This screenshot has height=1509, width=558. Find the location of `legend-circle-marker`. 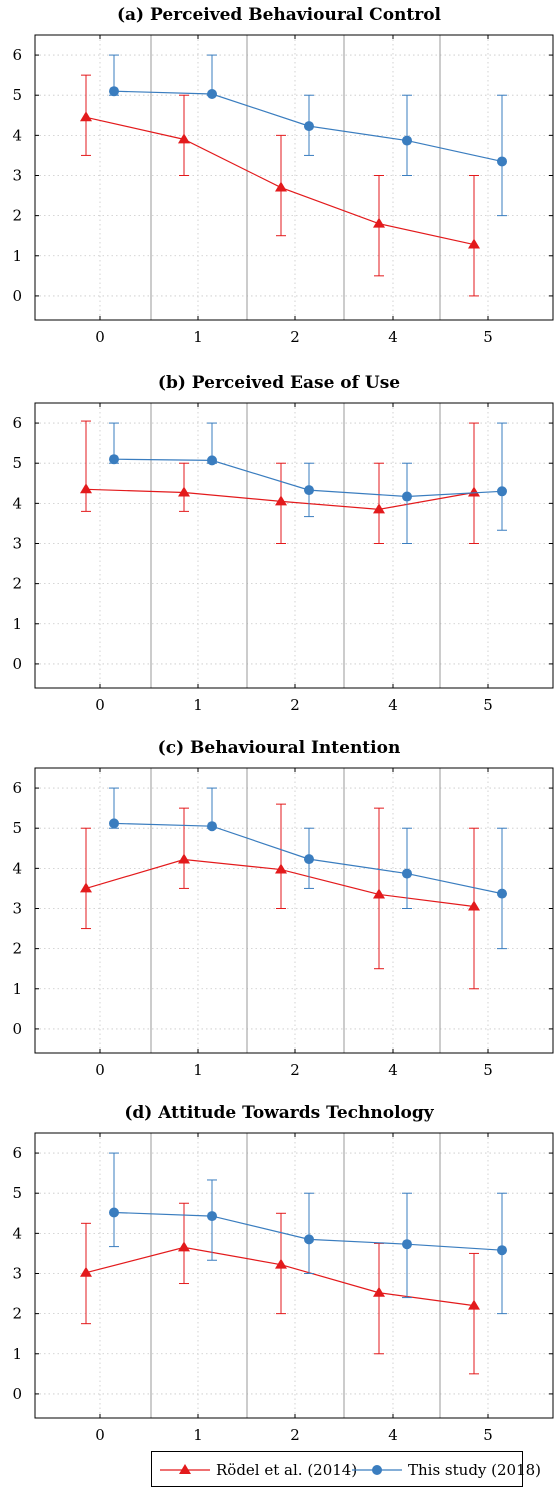

legend-circle-marker is located at coordinates (377, 1470).